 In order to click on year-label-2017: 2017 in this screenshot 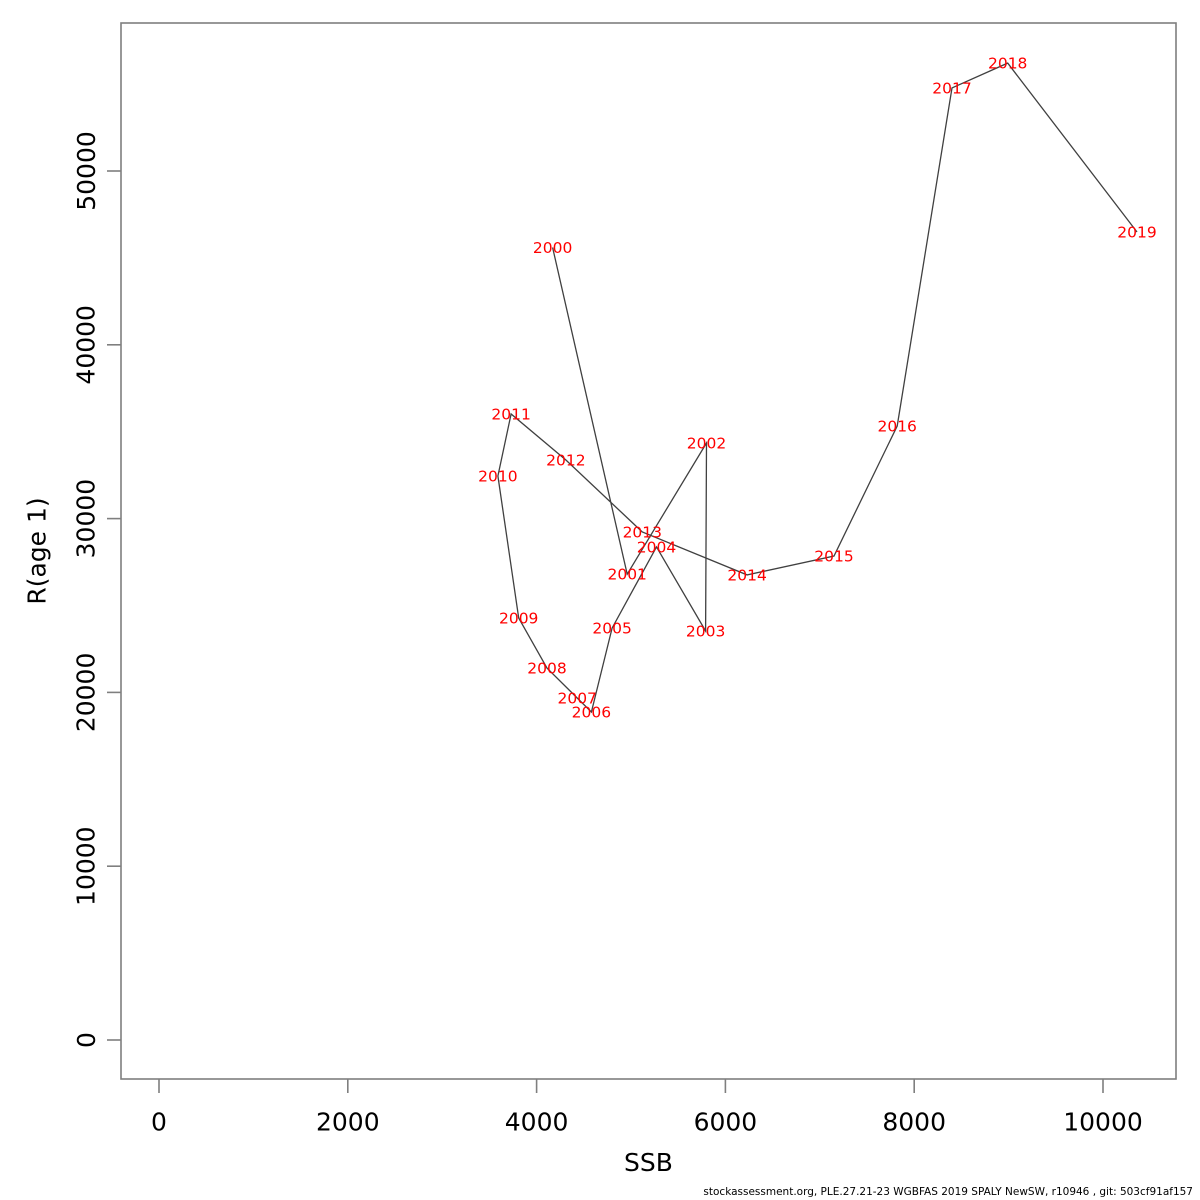, I will do `click(951, 88)`.